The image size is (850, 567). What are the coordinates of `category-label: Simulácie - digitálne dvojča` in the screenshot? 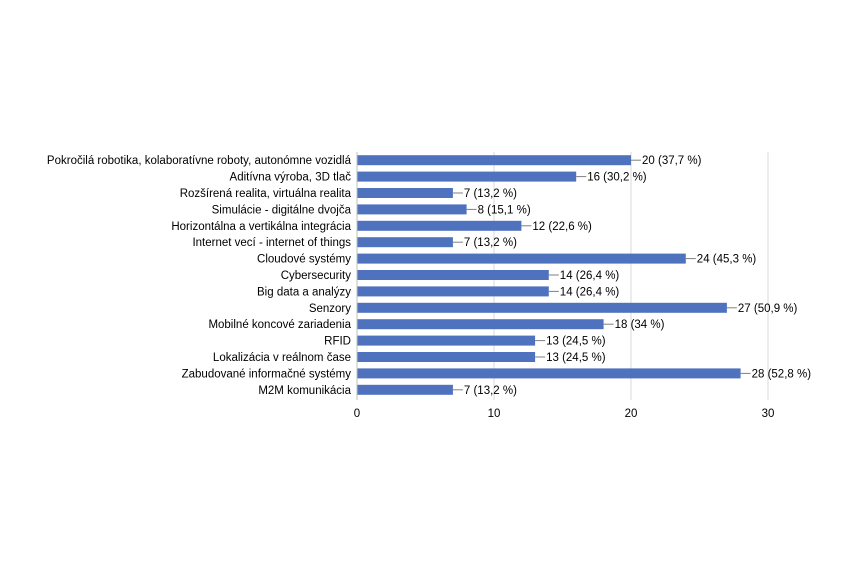 It's located at (282, 210).